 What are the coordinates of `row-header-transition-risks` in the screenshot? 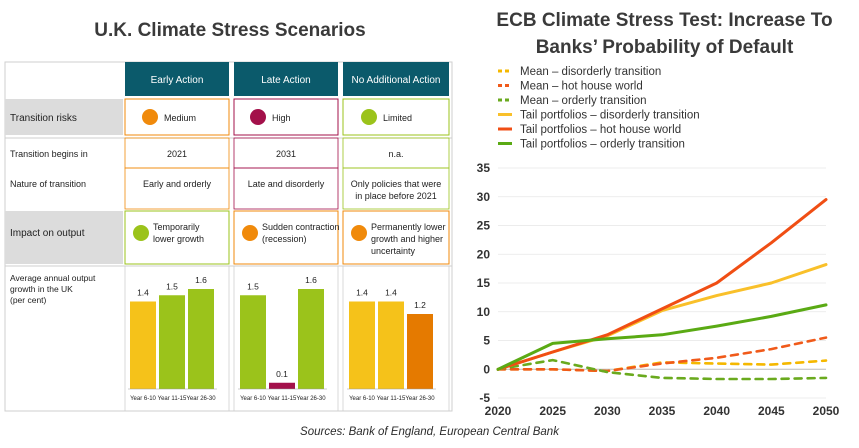 It's located at (64, 117).